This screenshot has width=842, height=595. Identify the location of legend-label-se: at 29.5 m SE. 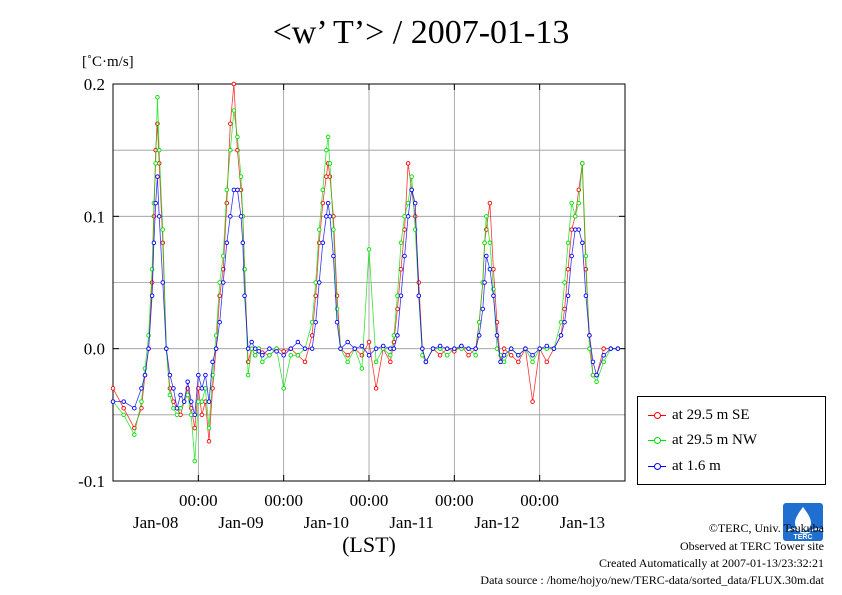
(711, 414).